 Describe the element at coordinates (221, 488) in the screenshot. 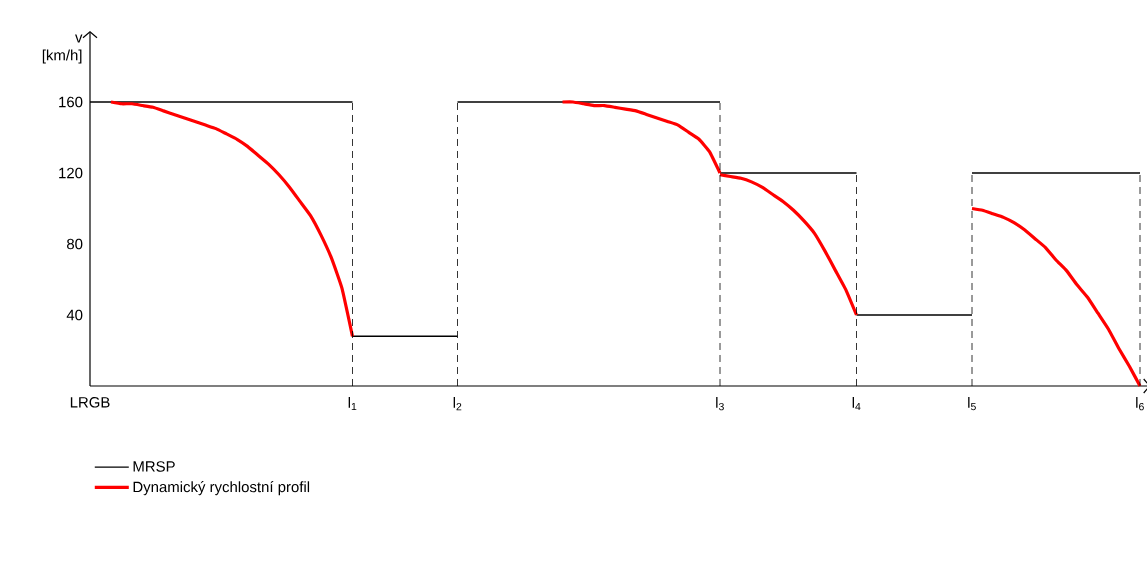

I see `legend-label: Dynamický rychlostní profil` at that location.